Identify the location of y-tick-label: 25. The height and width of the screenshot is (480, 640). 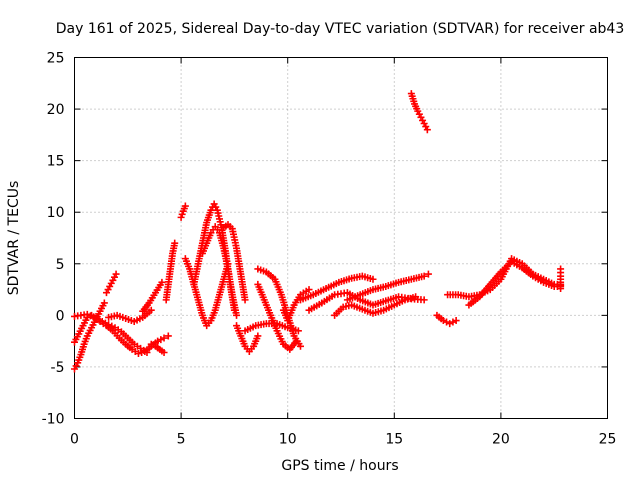
(56, 59).